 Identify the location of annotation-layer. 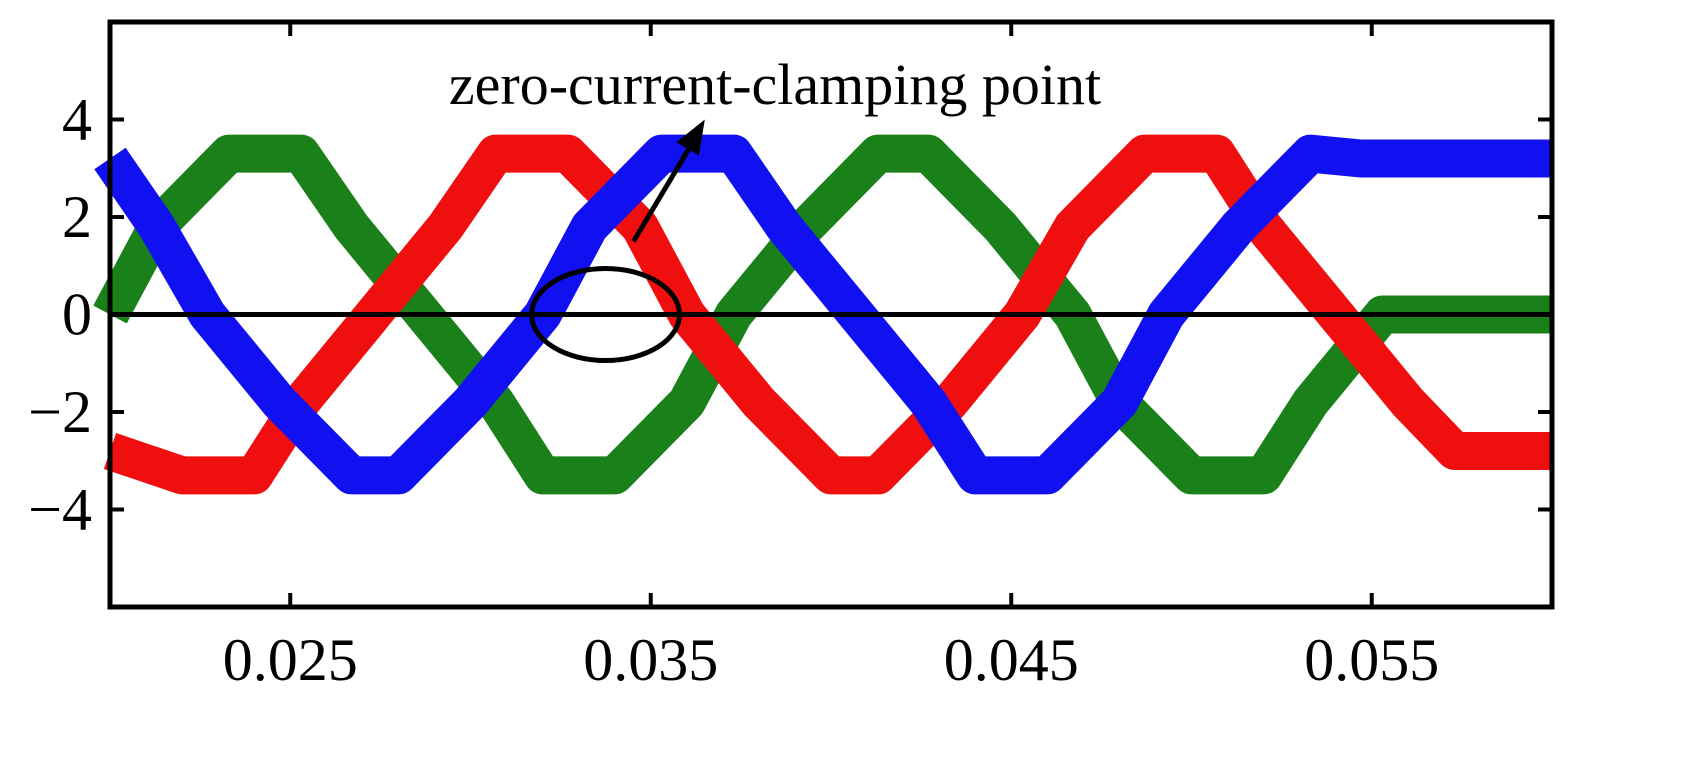
(617, 241).